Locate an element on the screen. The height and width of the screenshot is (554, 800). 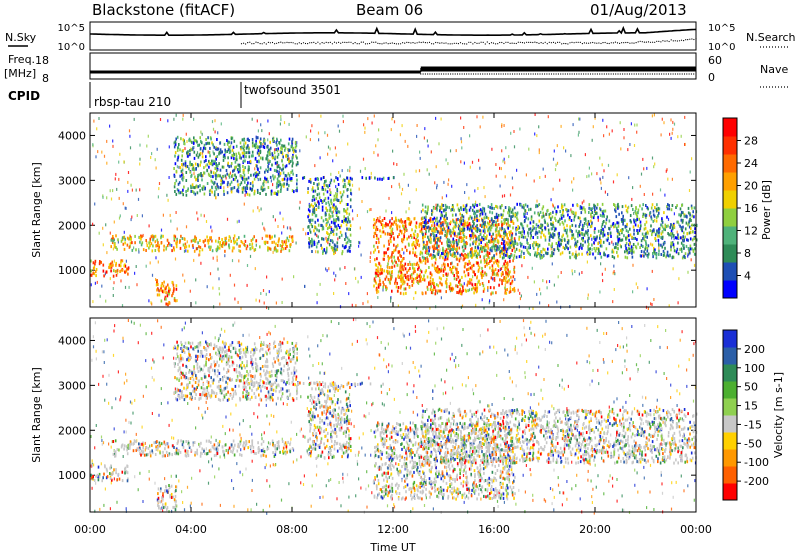
y-tick-label: 2000 is located at coordinates (72, 225).